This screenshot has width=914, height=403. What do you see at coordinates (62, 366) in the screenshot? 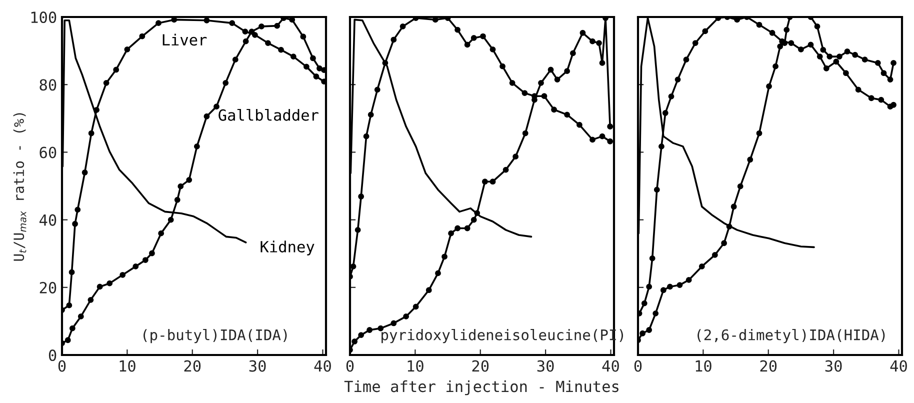
I see `x-tick-label: 0` at bounding box center [62, 366].